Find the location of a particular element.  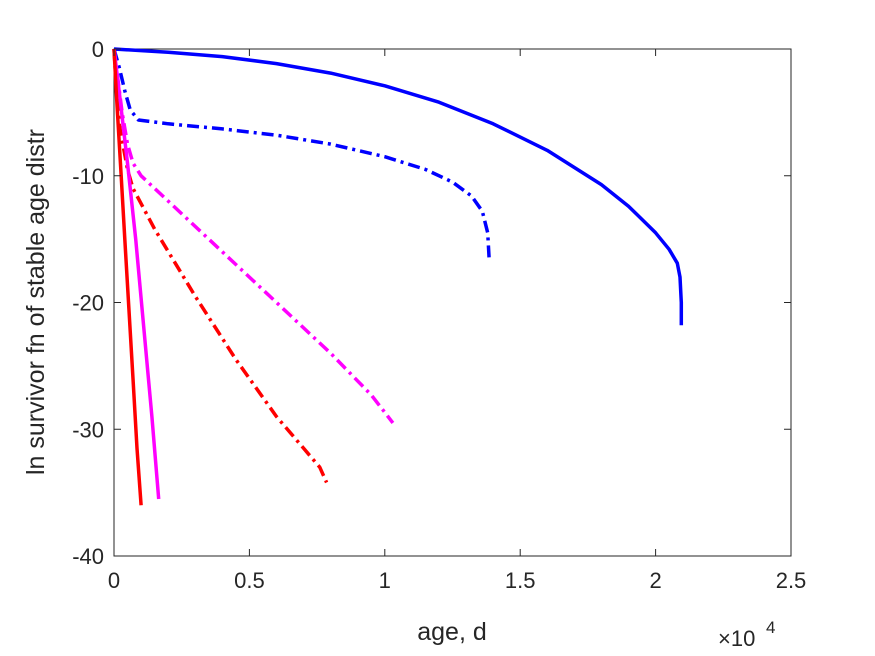

y-tick-label: -30 is located at coordinates (88, 429).